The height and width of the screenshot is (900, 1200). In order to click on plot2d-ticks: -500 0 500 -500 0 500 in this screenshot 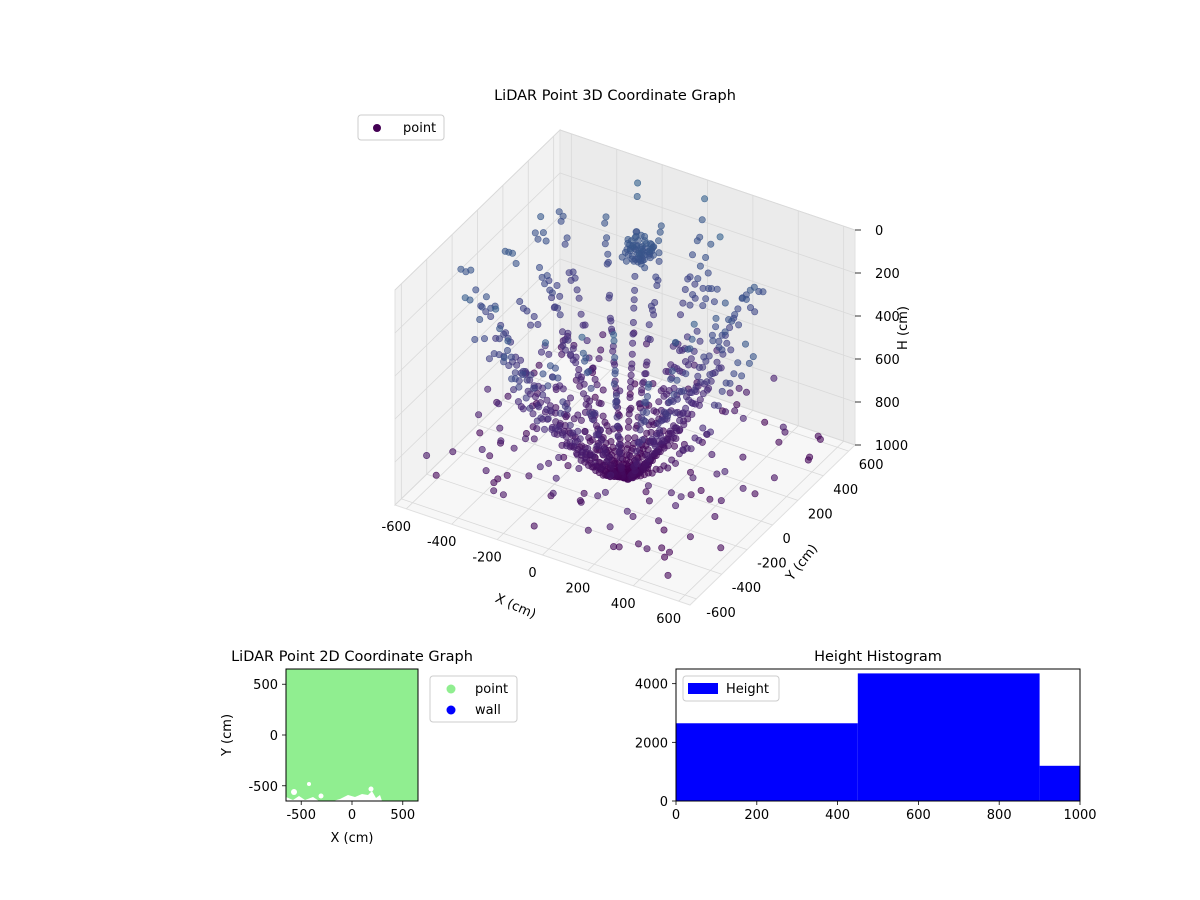, I will do `click(331, 750)`.